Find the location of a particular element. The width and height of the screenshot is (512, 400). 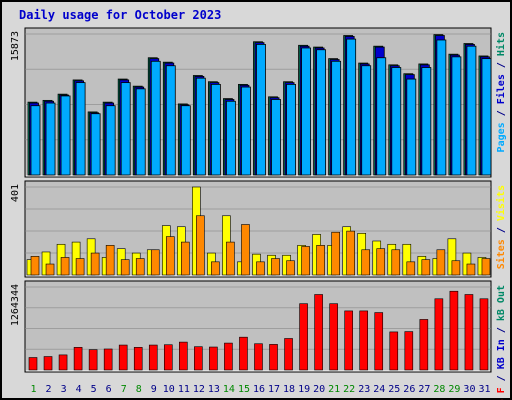

x-tick-label: 18 is located at coordinates (289, 389).